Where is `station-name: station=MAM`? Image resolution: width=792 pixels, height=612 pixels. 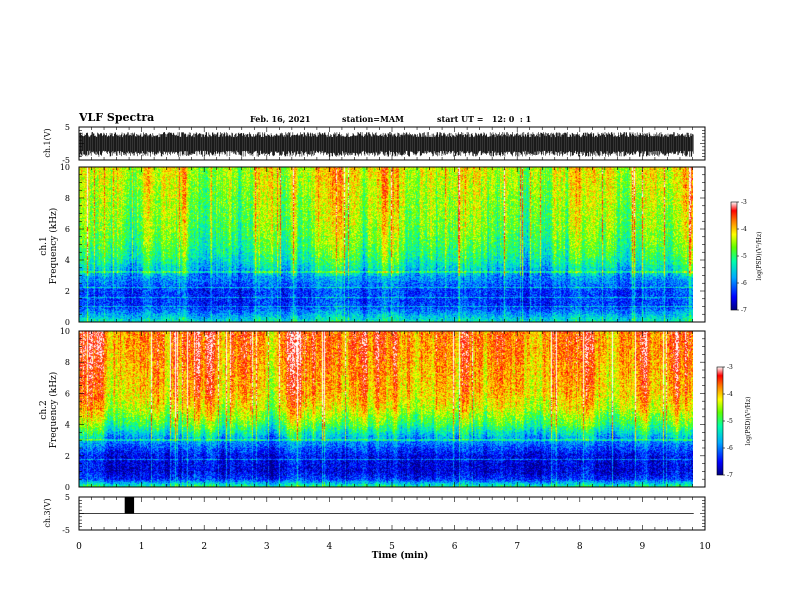 station-name: station=MAM is located at coordinates (373, 119).